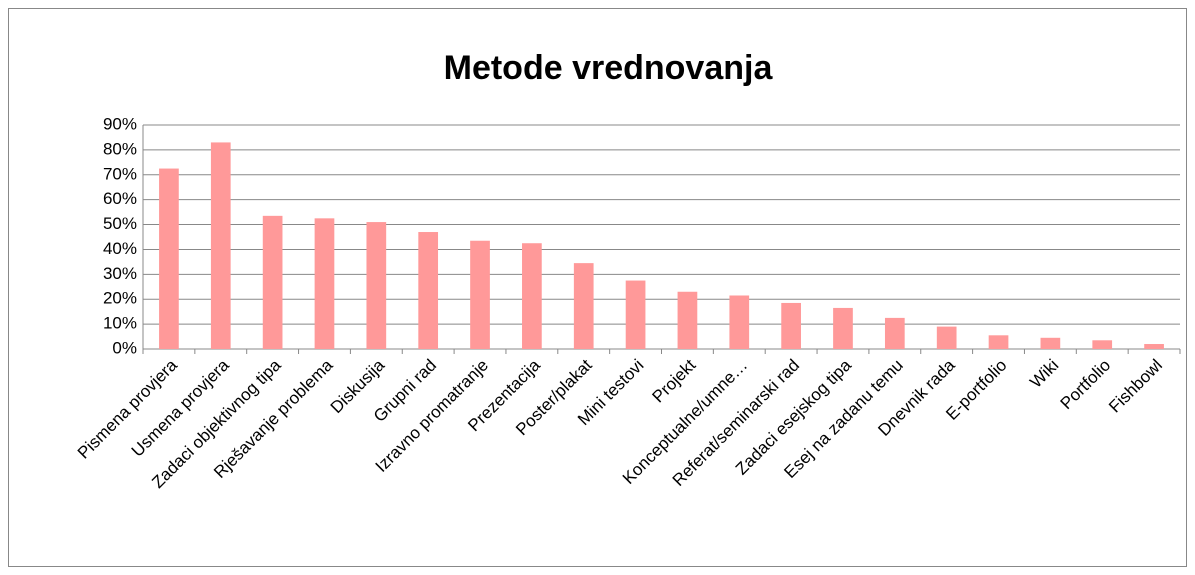 The image size is (1195, 575). What do you see at coordinates (120, 148) in the screenshot?
I see `y-tick-label: 80%` at bounding box center [120, 148].